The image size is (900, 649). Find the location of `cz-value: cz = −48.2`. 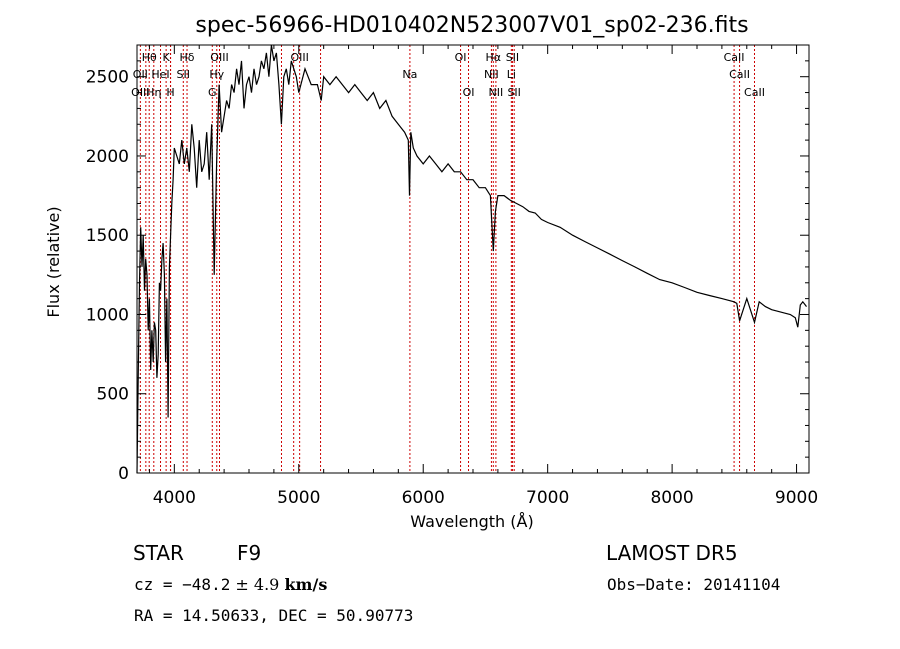

cz-value: cz = −48.2 is located at coordinates (182, 584).